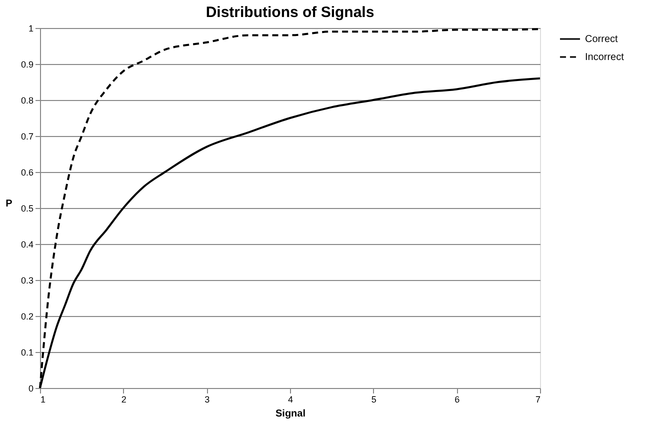 The image size is (648, 439). I want to click on x-tick-label: 6, so click(457, 399).